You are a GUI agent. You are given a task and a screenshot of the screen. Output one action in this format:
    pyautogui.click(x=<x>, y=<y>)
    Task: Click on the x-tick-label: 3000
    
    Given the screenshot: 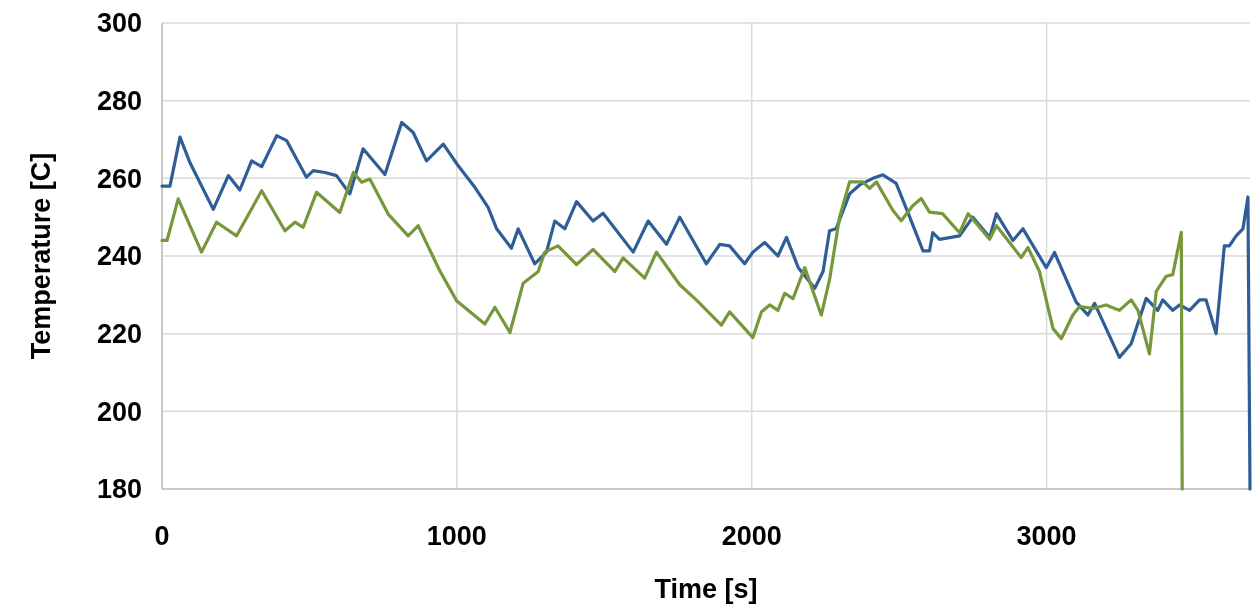 What is the action you would take?
    pyautogui.click(x=1046, y=536)
    